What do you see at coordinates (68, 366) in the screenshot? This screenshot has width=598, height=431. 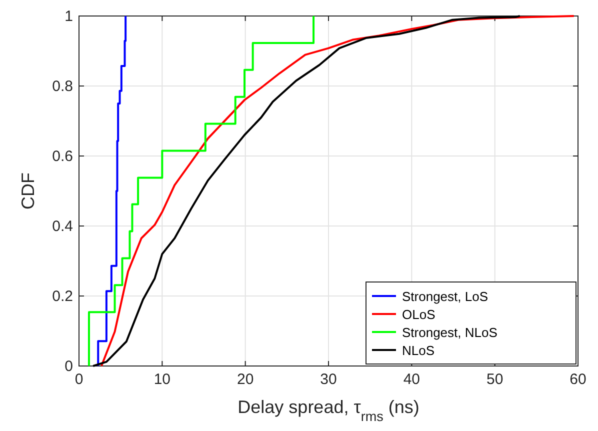 I see `y-tick-label: 0` at bounding box center [68, 366].